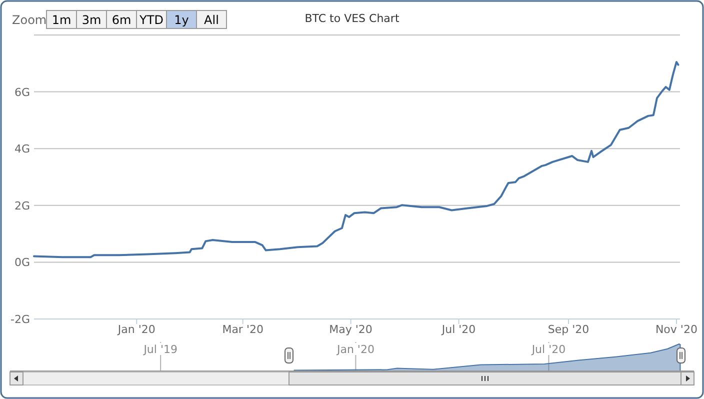  What do you see at coordinates (22, 92) in the screenshot?
I see `y-tick-label: 6G` at bounding box center [22, 92].